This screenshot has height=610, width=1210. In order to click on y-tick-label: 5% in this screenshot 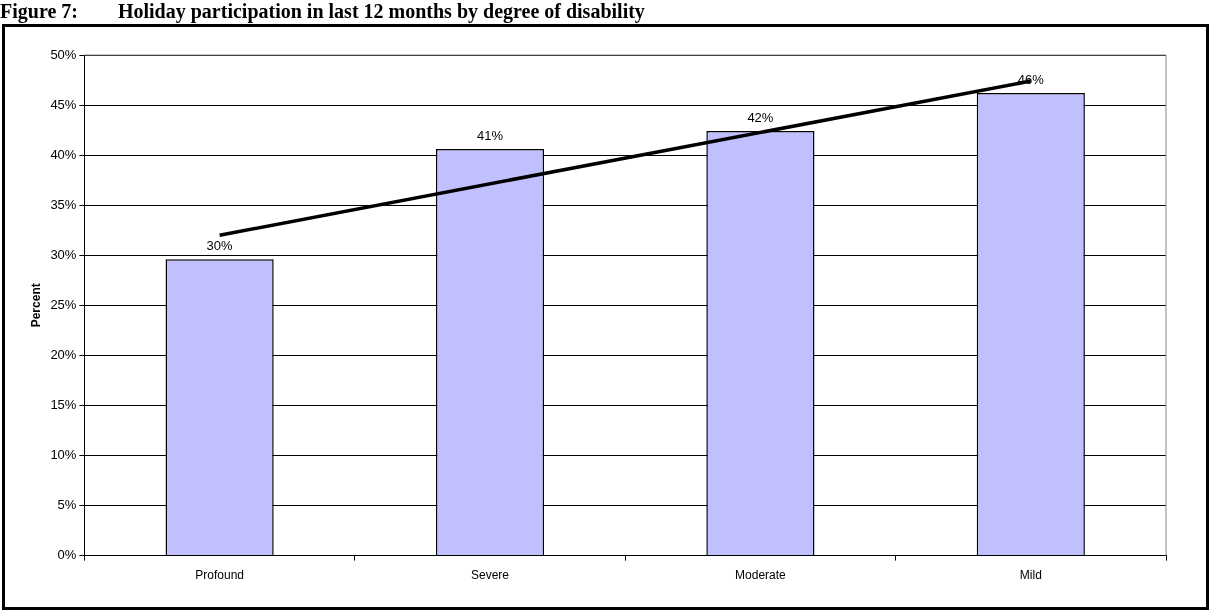, I will do `click(67, 505)`.